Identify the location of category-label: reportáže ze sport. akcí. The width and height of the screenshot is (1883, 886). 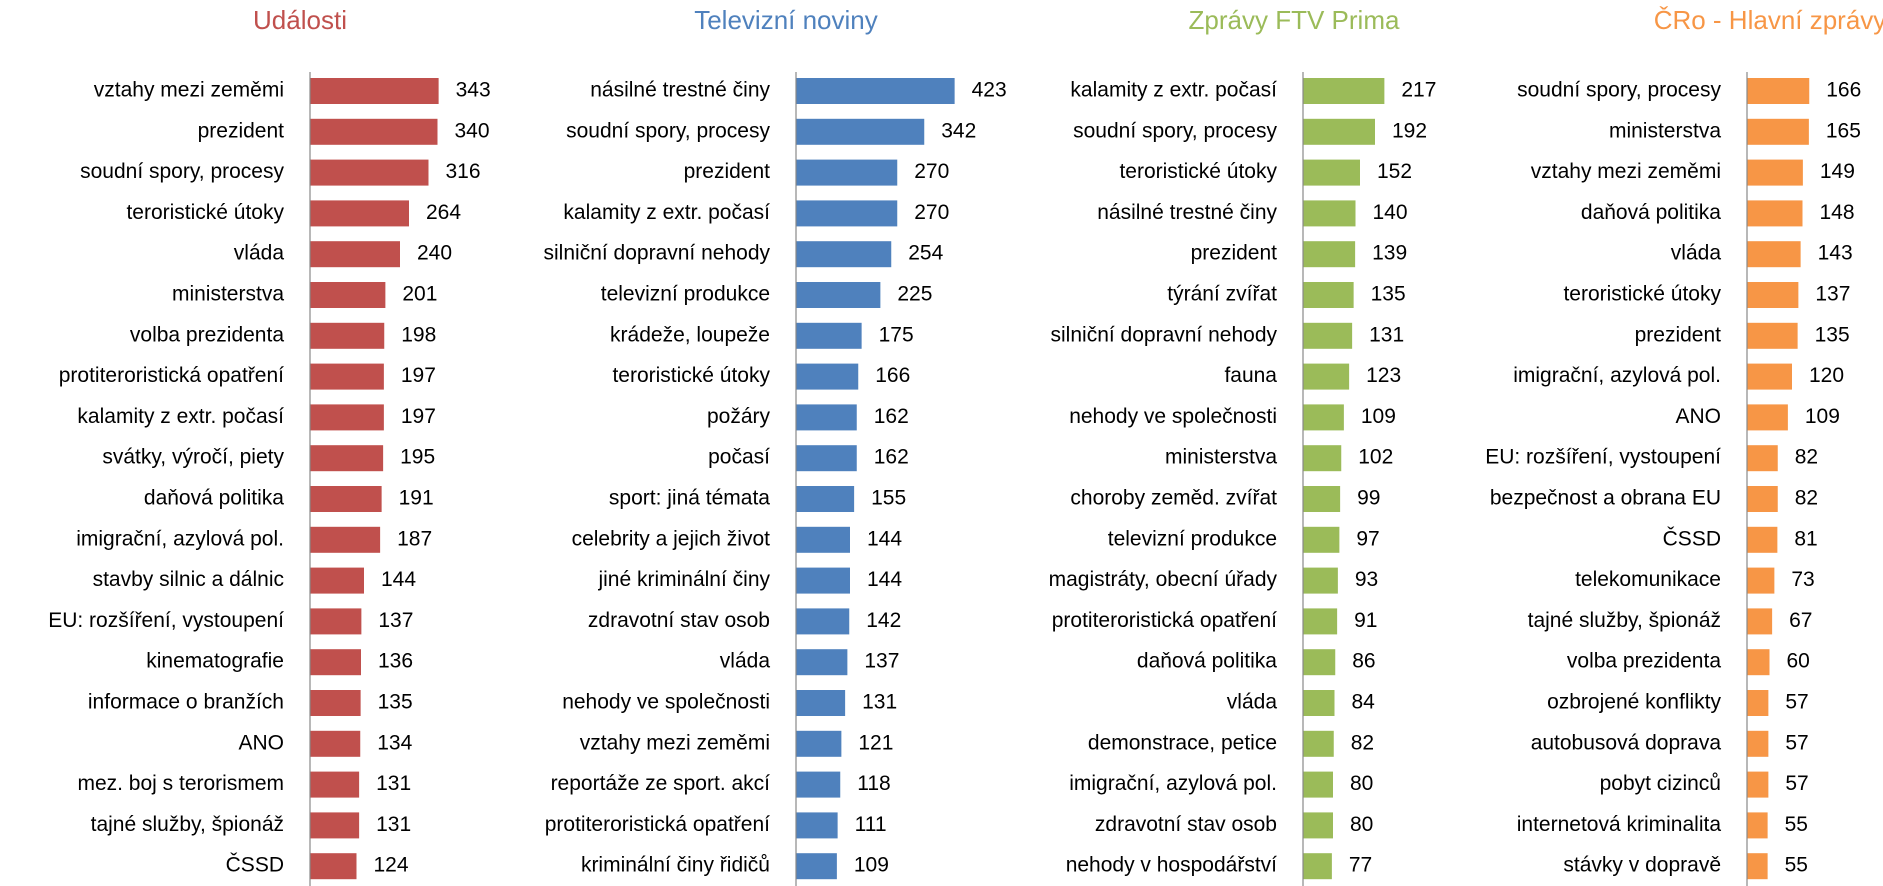
(661, 783).